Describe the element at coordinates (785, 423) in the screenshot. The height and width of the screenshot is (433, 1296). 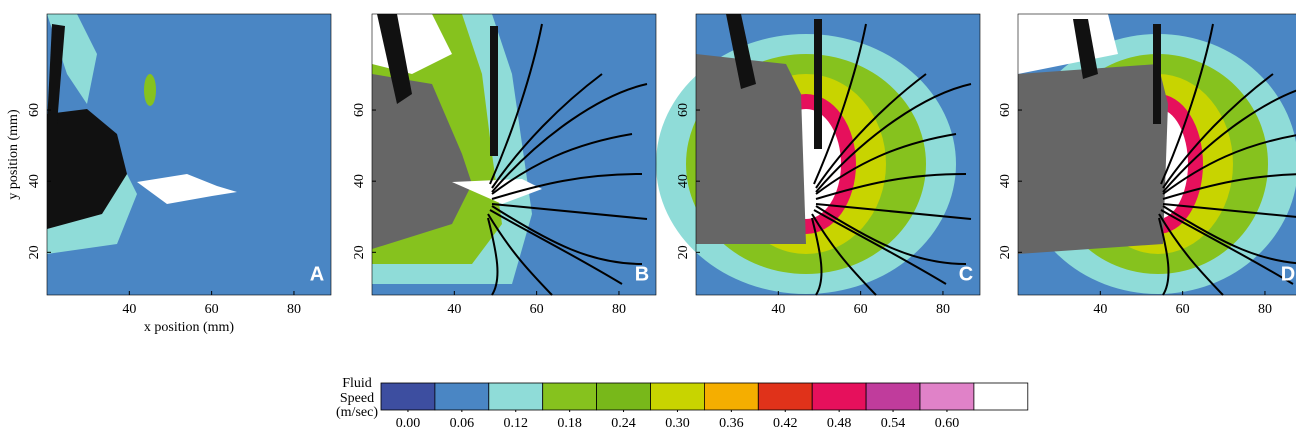
I see `colorbar-tick-label: 0.42` at that location.